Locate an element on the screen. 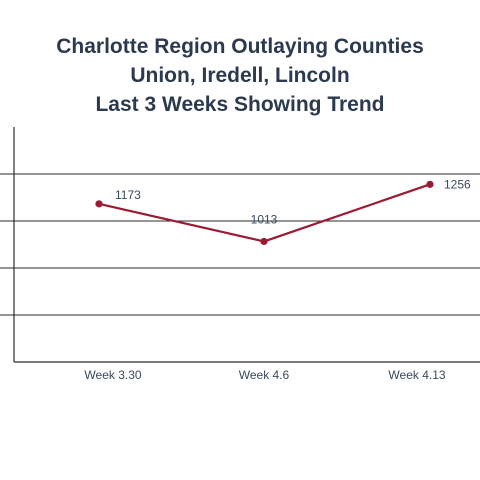 This screenshot has width=480, height=480. title-line-1: Charlotte Region Outlaying Counties is located at coordinates (240, 46).